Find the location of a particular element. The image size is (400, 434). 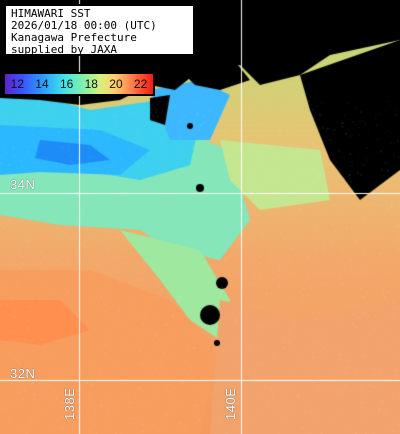

scale-tick: 16 is located at coordinates (66, 84).